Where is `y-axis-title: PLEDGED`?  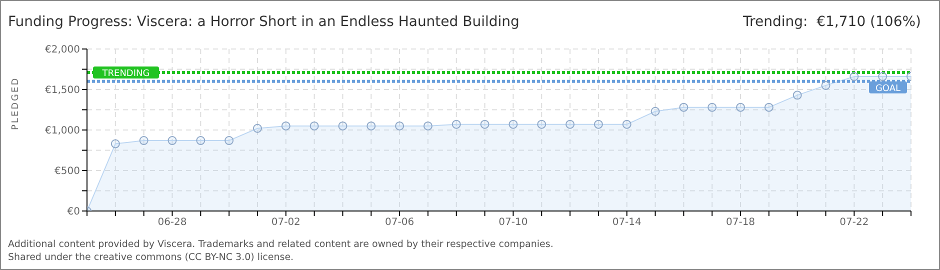
y-axis-title: PLEDGED is located at coordinates (16, 103).